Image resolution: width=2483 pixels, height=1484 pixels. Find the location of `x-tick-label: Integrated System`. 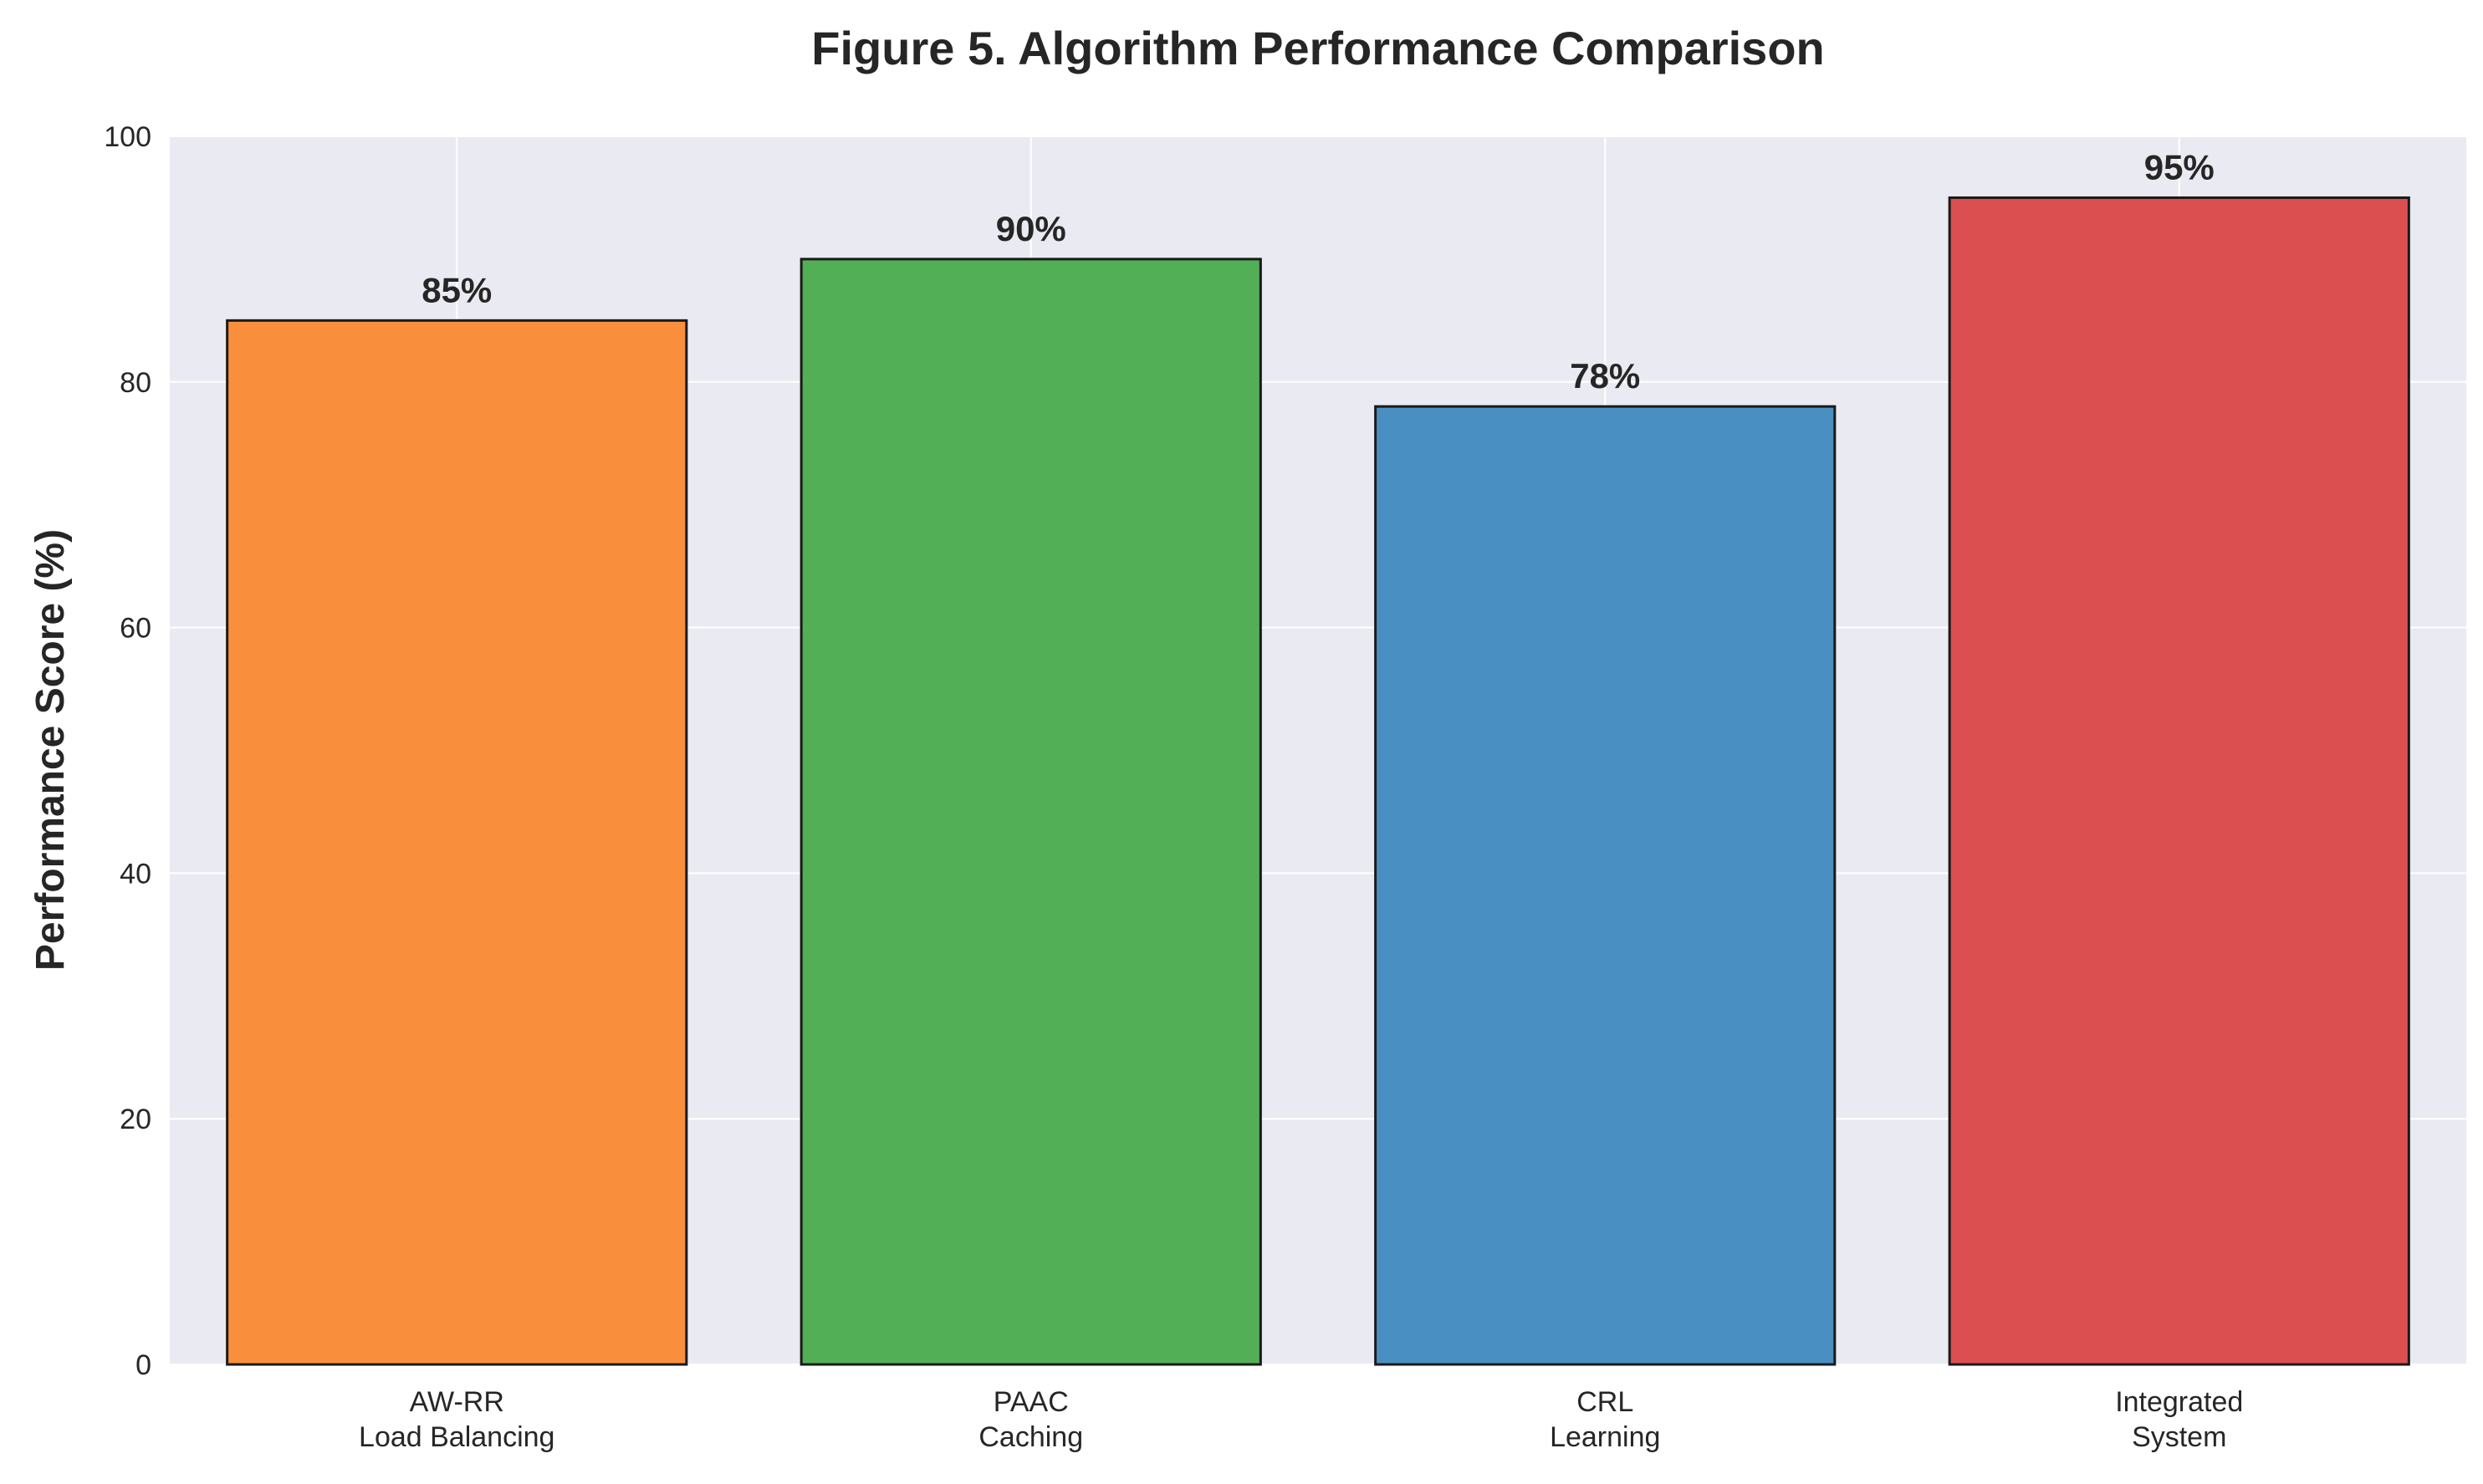

x-tick-label: Integrated System is located at coordinates (2179, 1419).